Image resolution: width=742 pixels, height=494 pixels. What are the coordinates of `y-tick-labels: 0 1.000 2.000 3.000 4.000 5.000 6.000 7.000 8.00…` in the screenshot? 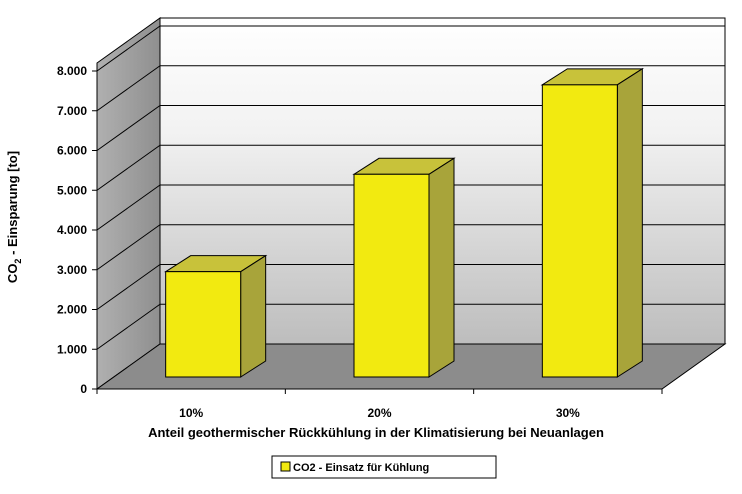 It's located at (72, 230).